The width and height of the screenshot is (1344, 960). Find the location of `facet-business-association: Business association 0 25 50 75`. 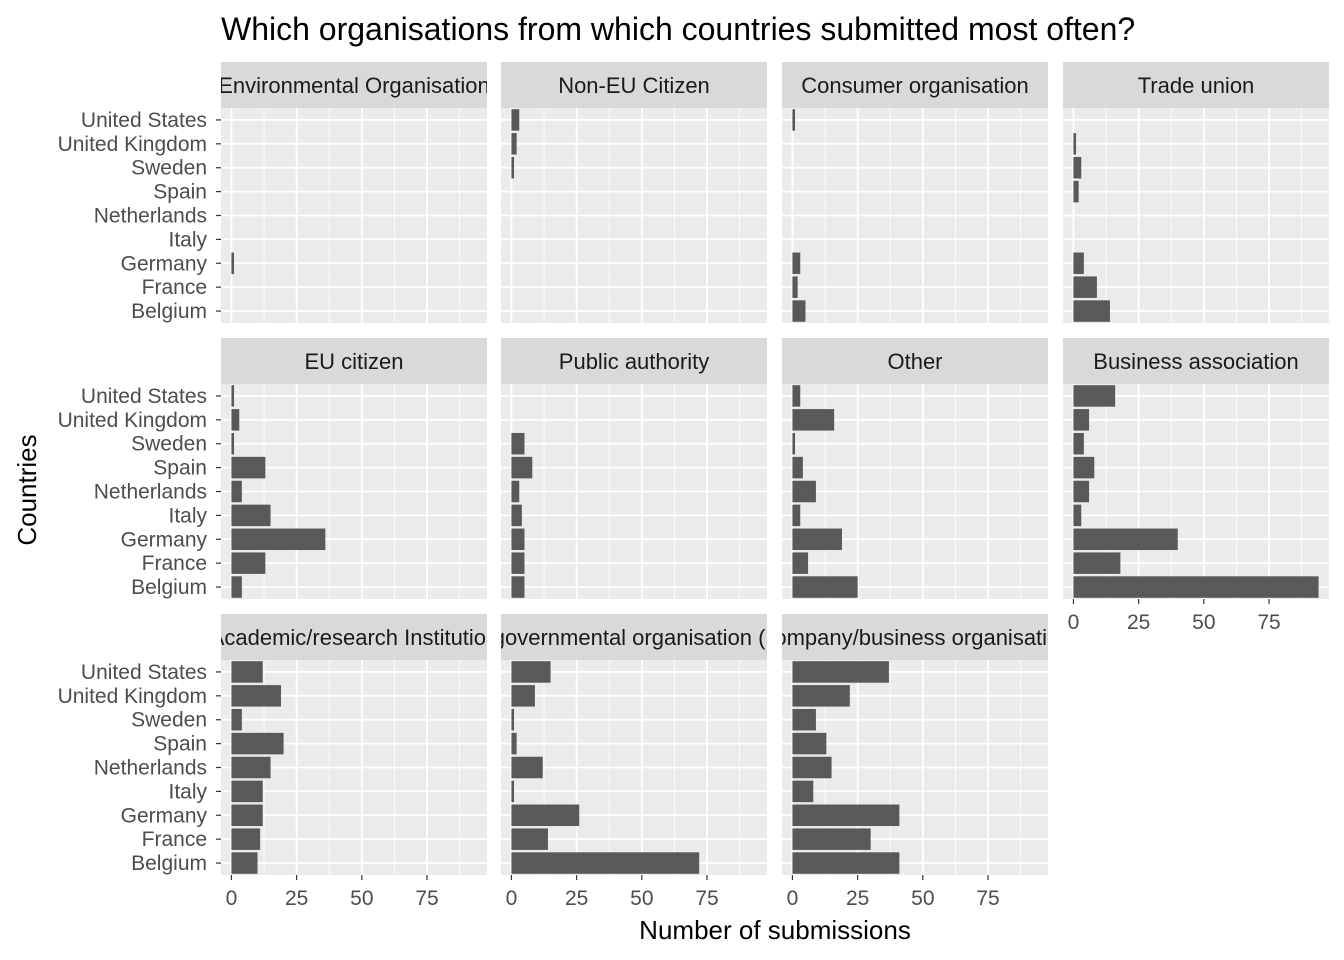

facet-business-association: Business association 0 25 50 75 is located at coordinates (1196, 486).